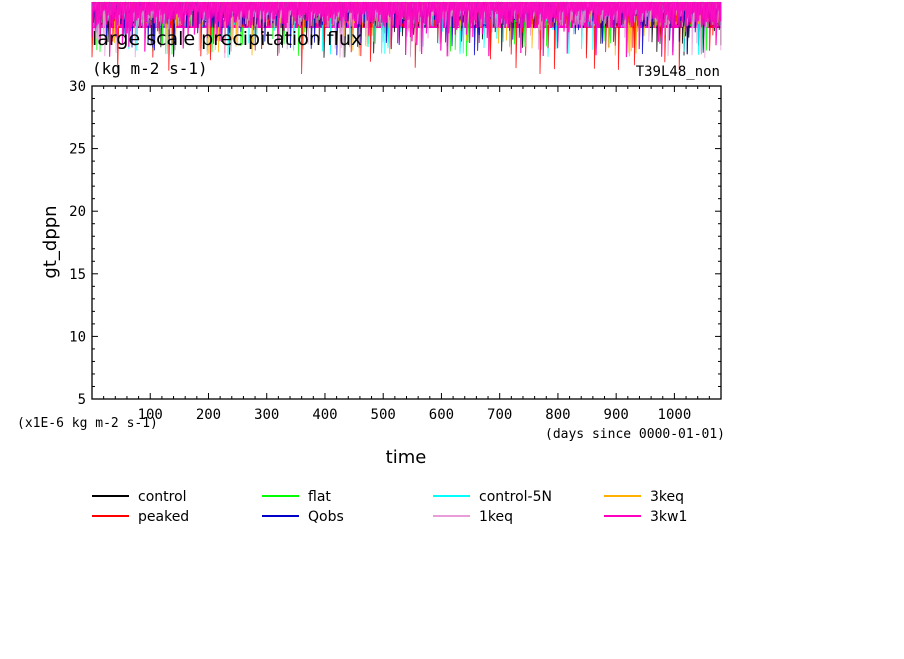 The image size is (904, 659). Describe the element at coordinates (150, 415) in the screenshot. I see `x-tick-label: 100` at that location.